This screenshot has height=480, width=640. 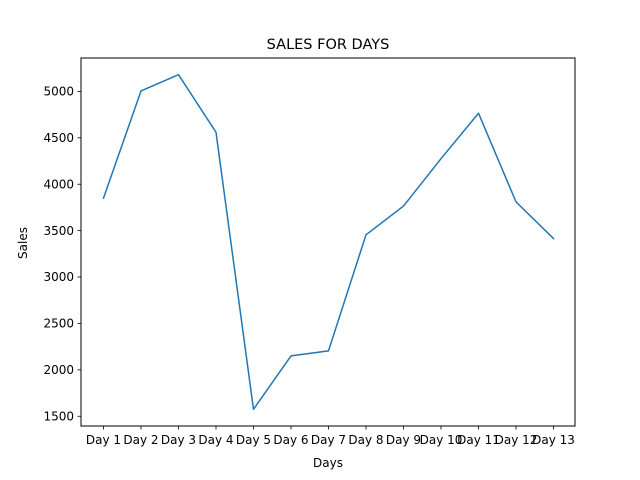 What do you see at coordinates (290, 440) in the screenshot?
I see `x-tick-label: Day 6` at bounding box center [290, 440].